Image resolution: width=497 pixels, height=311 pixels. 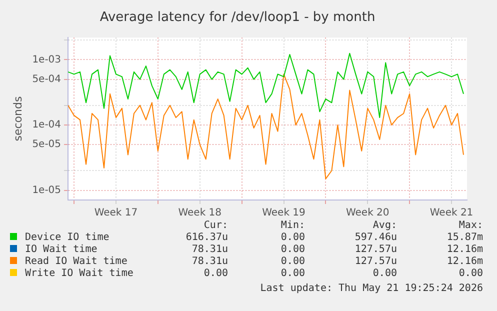 I want to click on x-tick-label: Week 19, so click(x=284, y=213).